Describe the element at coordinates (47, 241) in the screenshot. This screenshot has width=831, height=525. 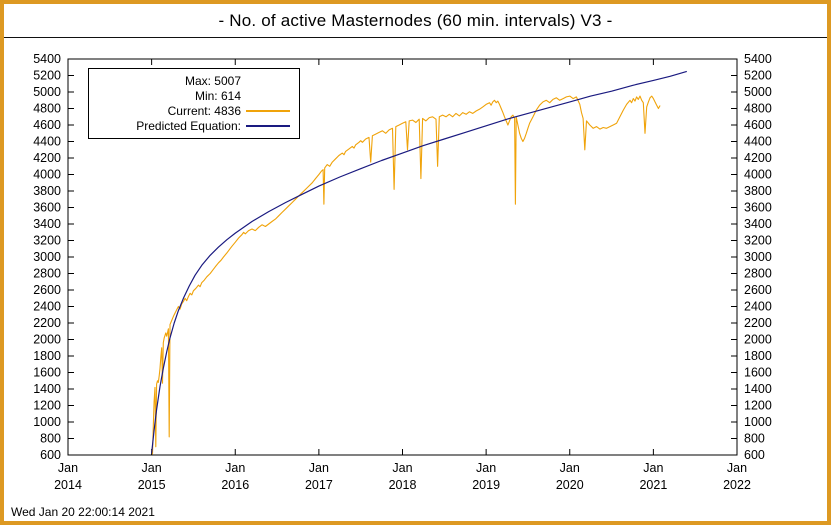
I see `y-tick-label-left: 3200` at that location.